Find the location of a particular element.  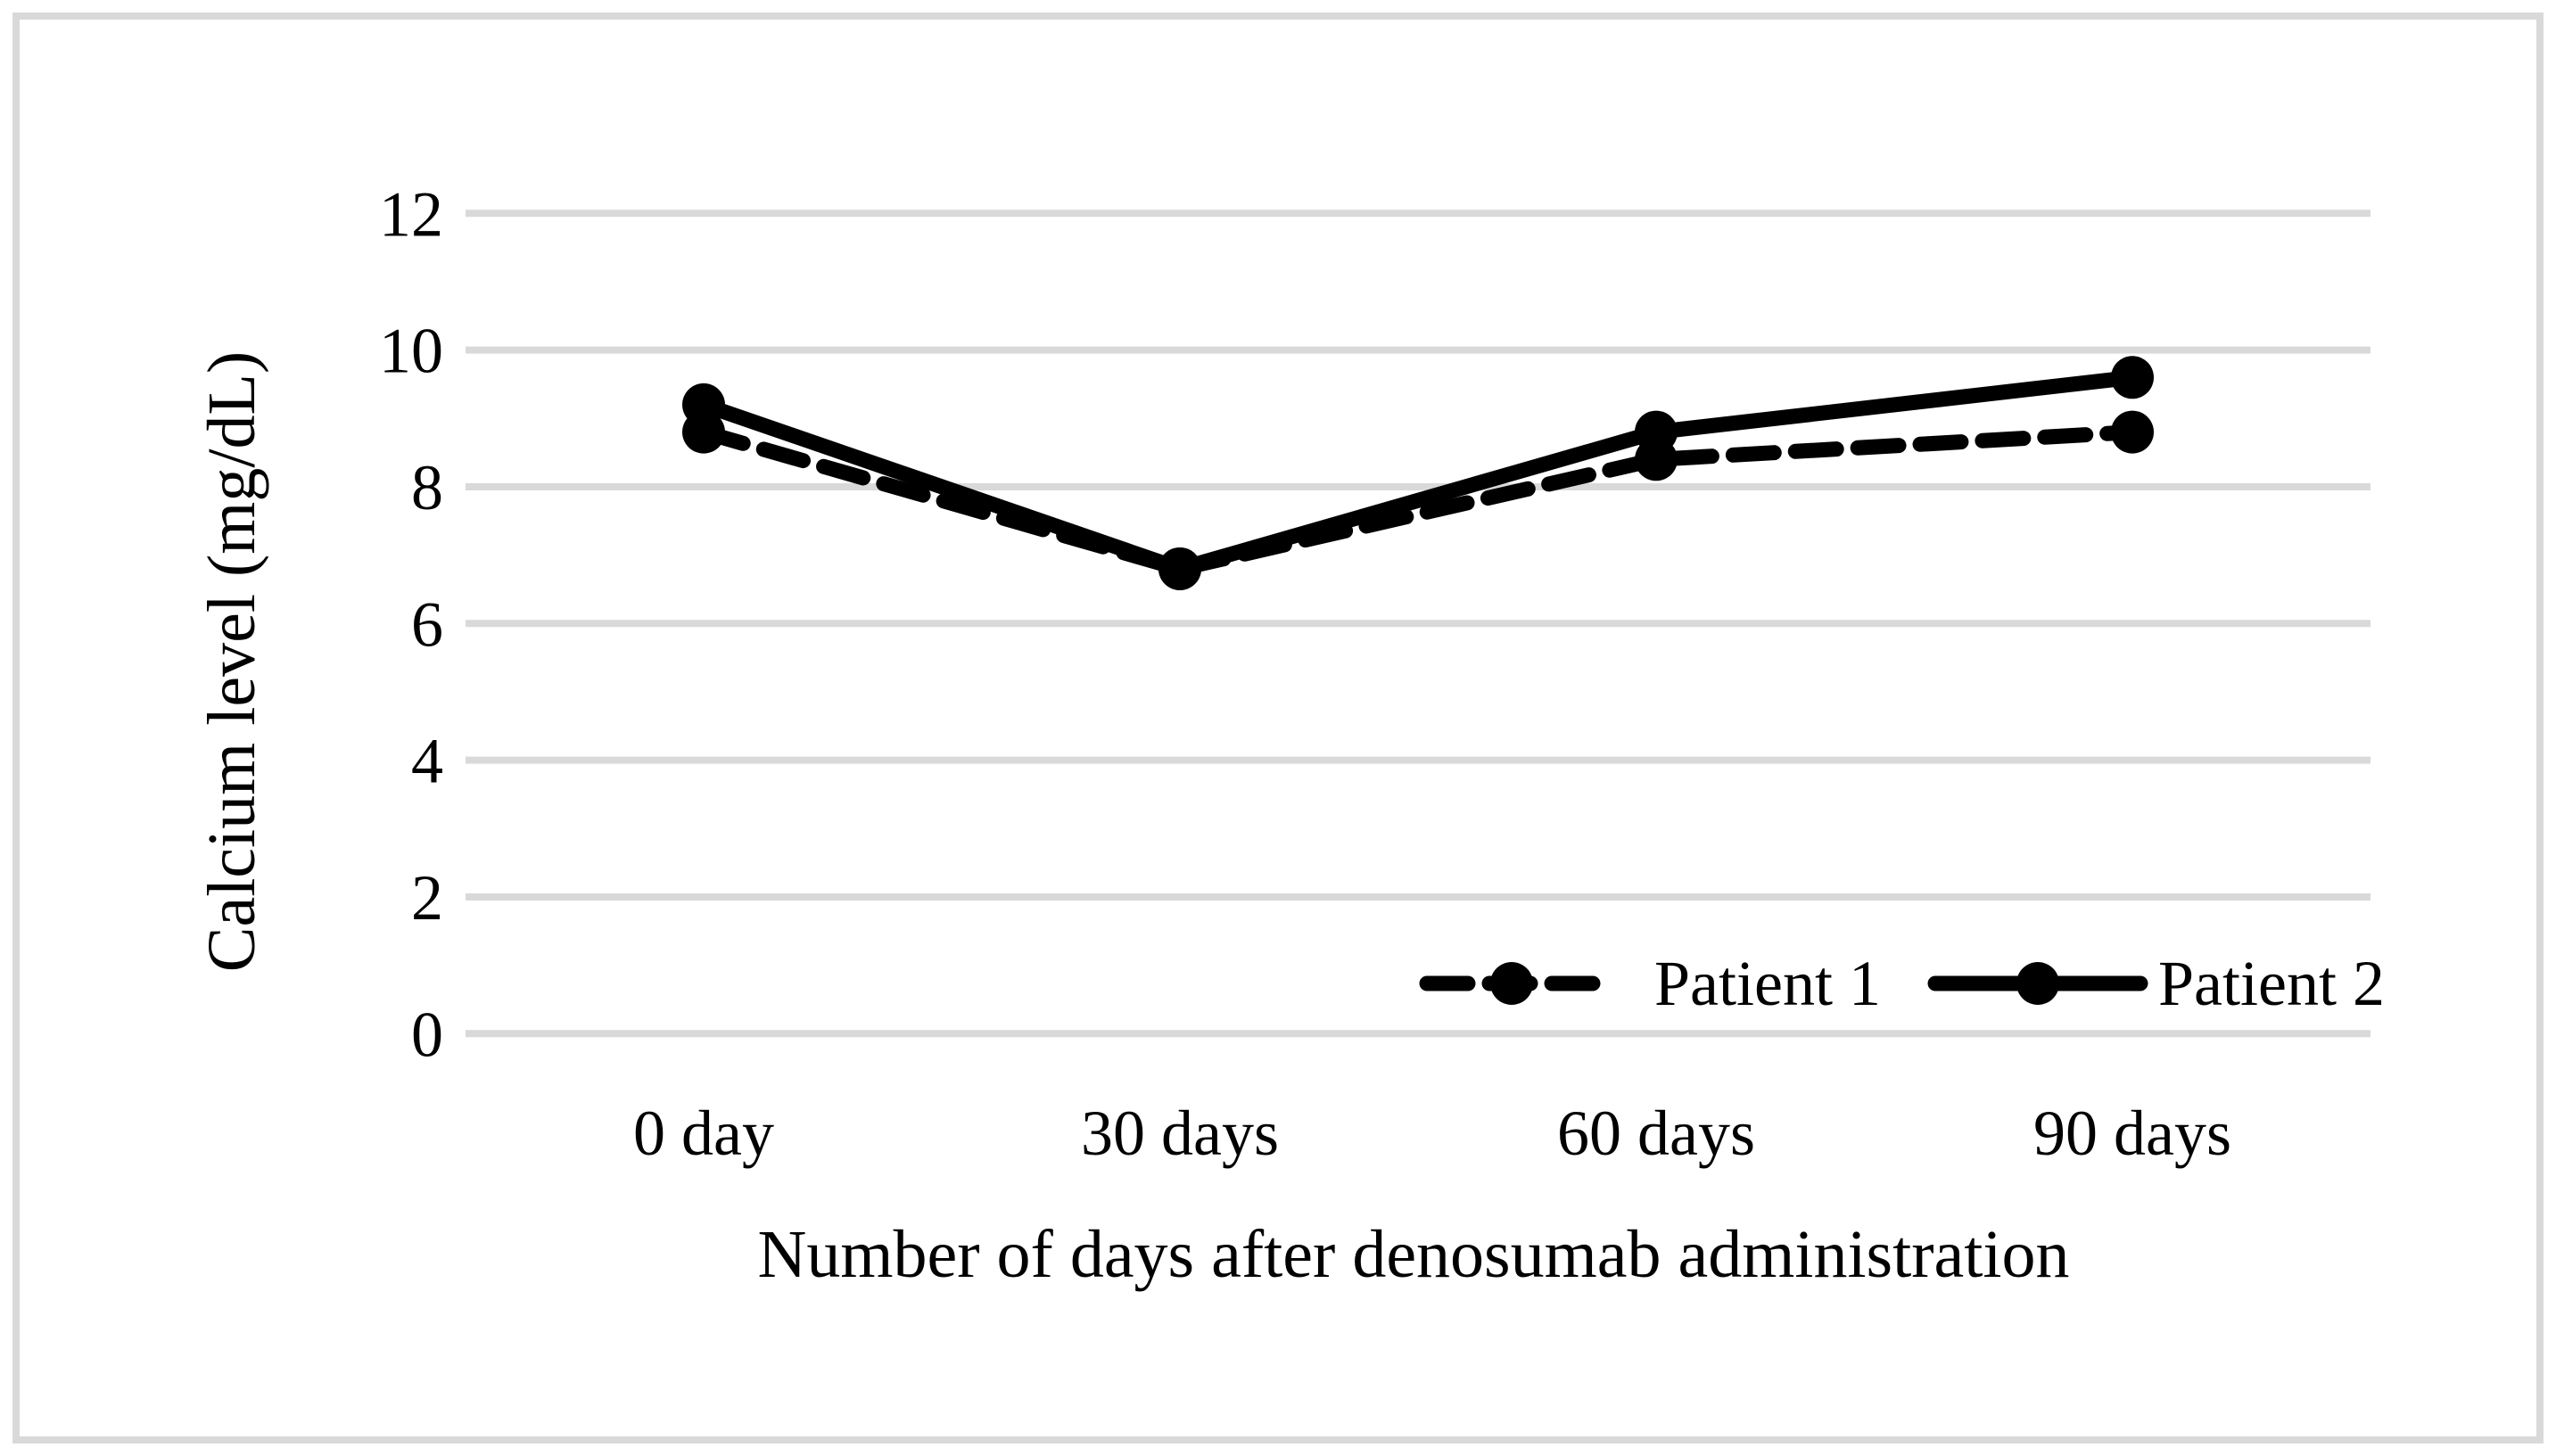

x-tick-label-0: 0 day is located at coordinates (703, 1133).